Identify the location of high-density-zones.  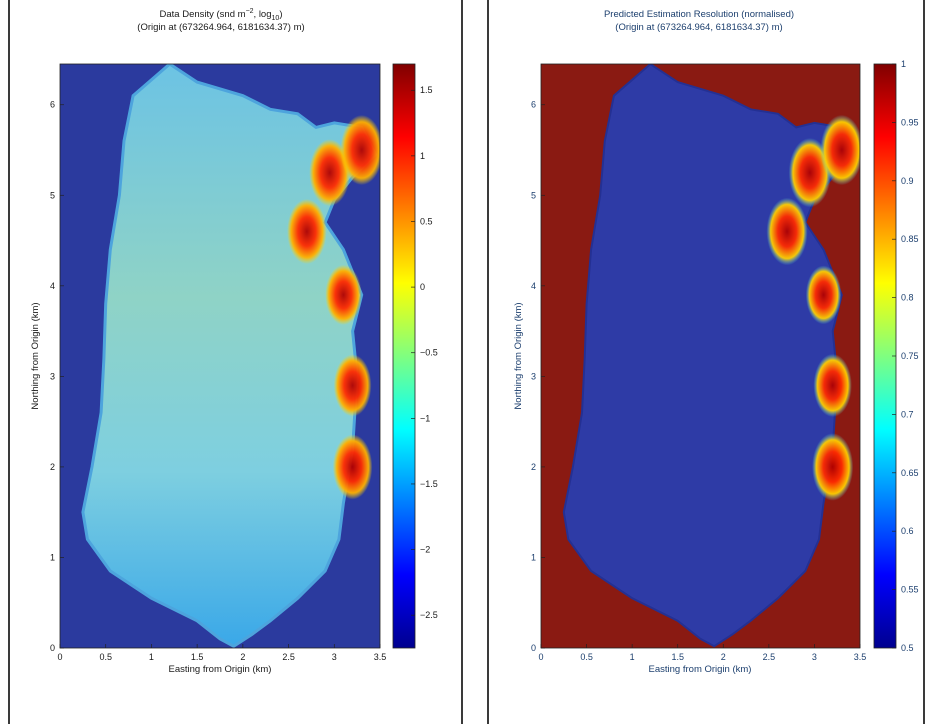
(333, 307).